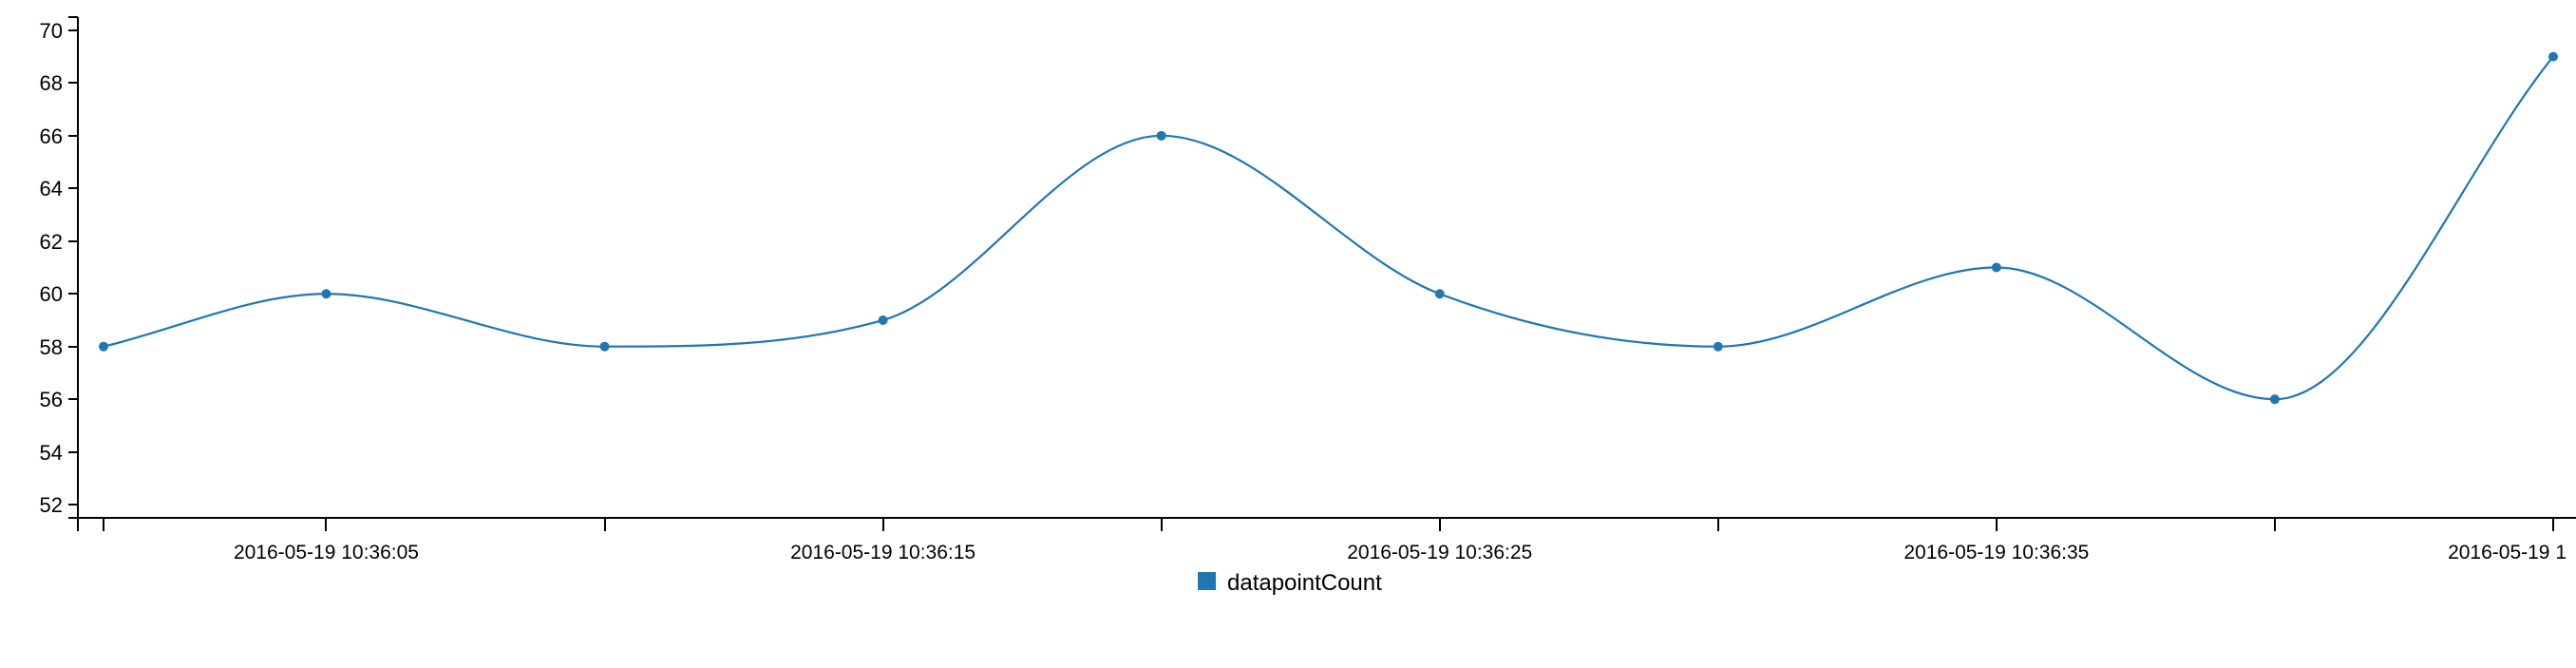 This screenshot has height=668, width=2576. Describe the element at coordinates (326, 552) in the screenshot. I see `x-tick-label: 2016-05-19 10:36:05` at that location.